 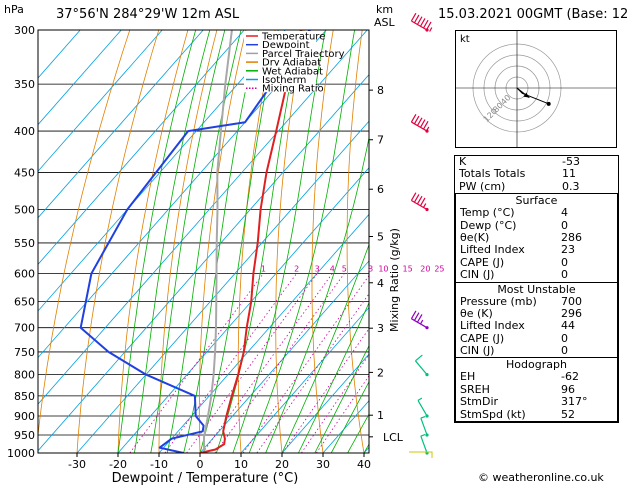 What do you see at coordinates (475, 237) in the screenshot?
I see `row-label: θe(K)` at bounding box center [475, 237].